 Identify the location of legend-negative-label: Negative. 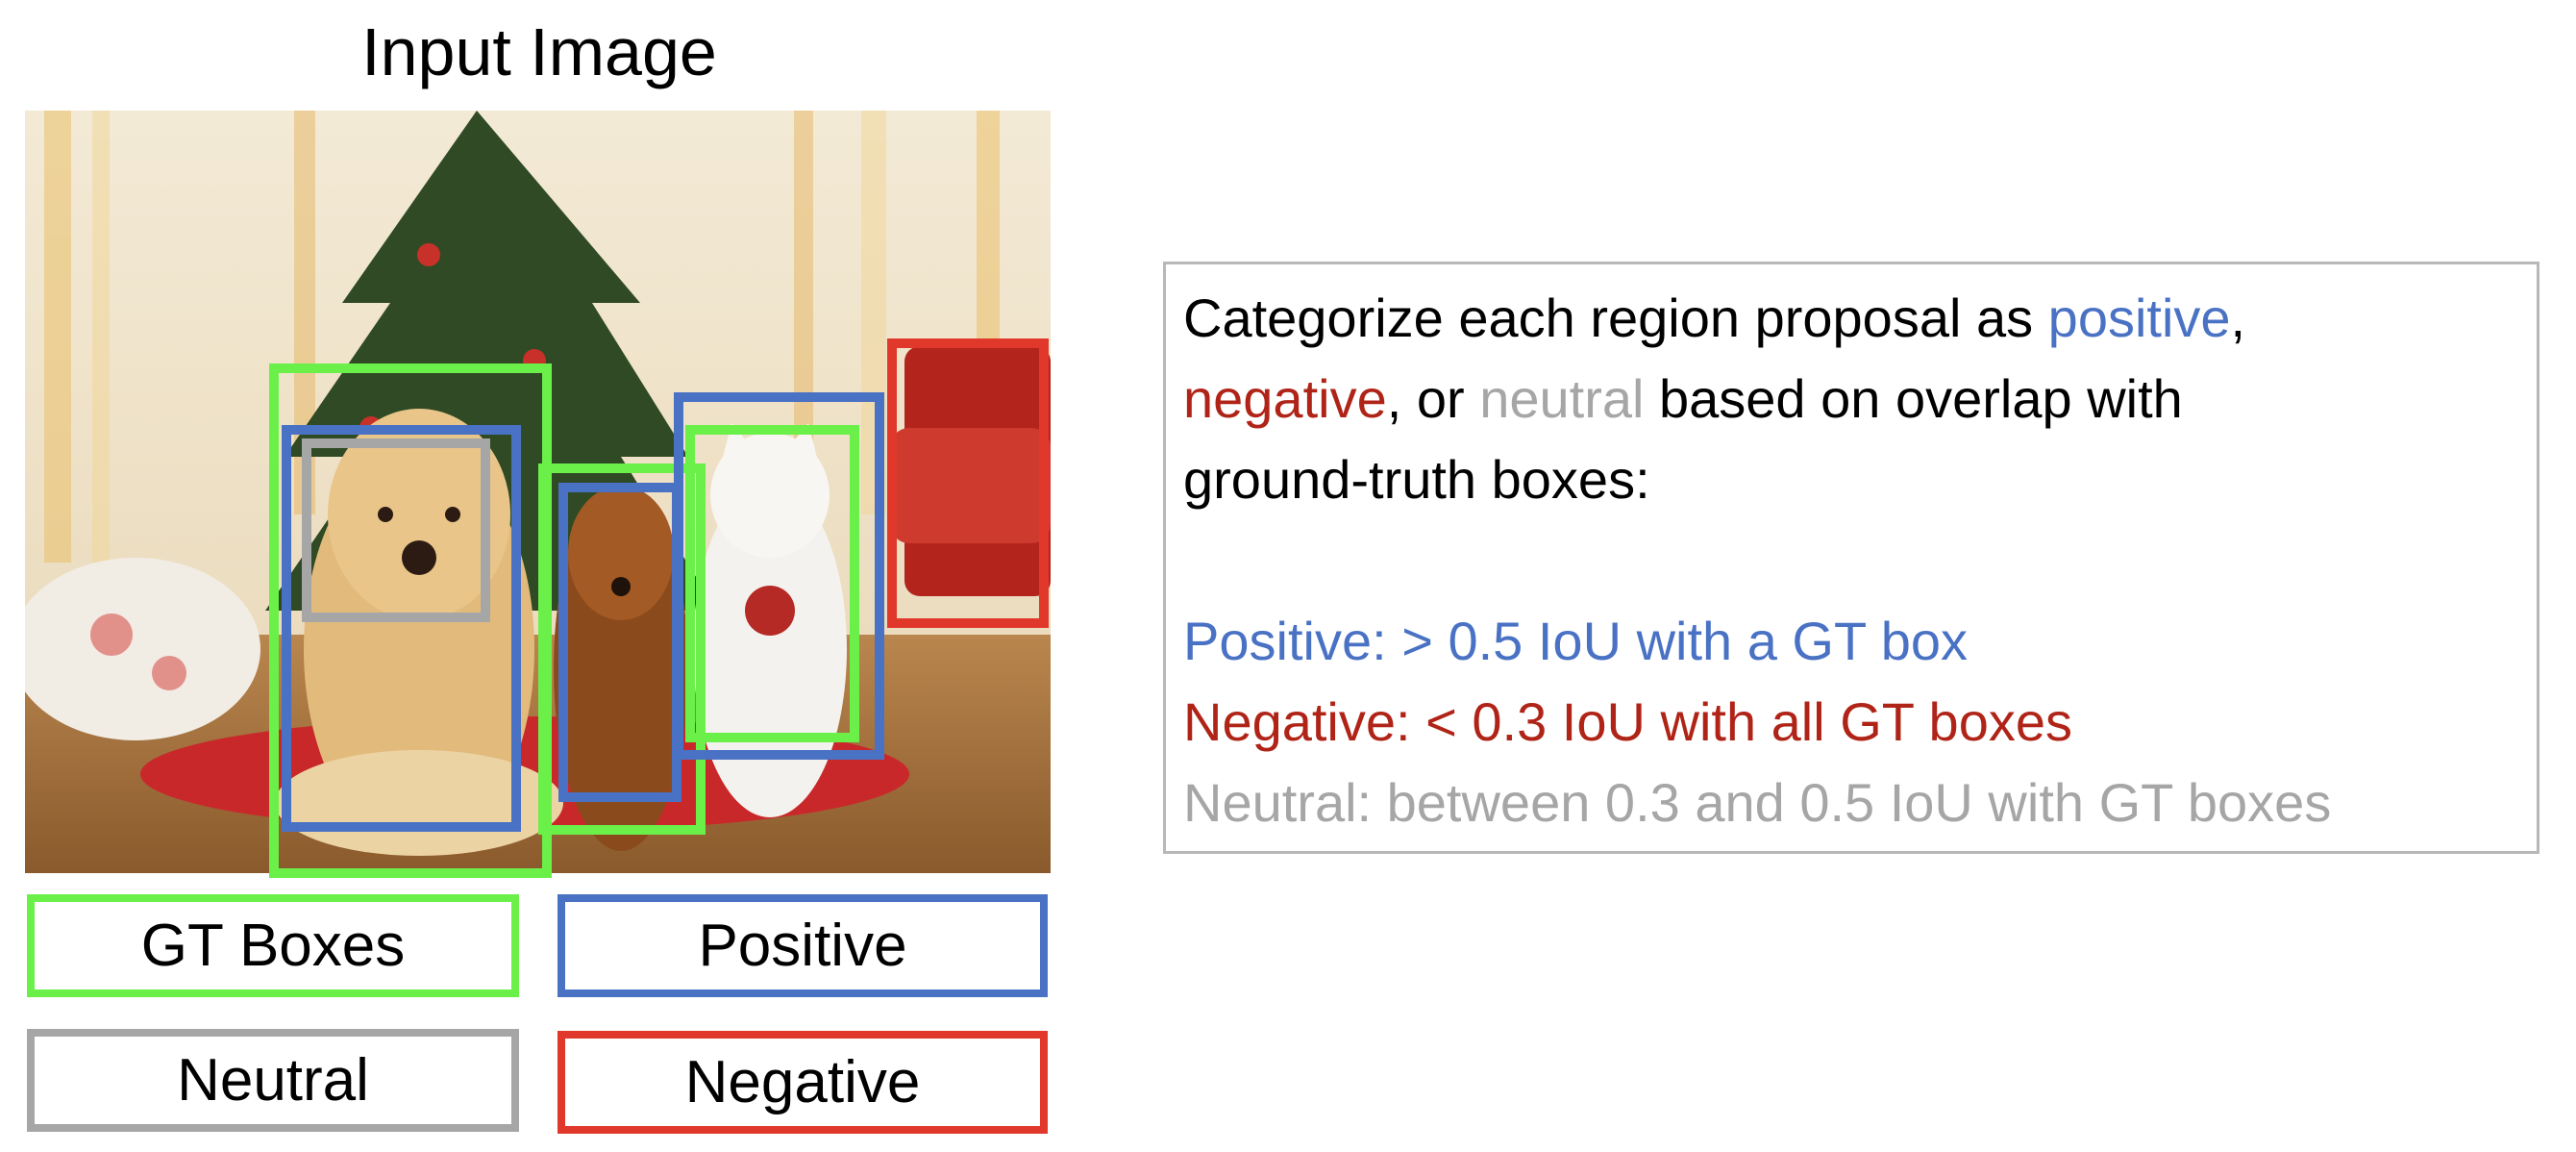
(803, 1082).